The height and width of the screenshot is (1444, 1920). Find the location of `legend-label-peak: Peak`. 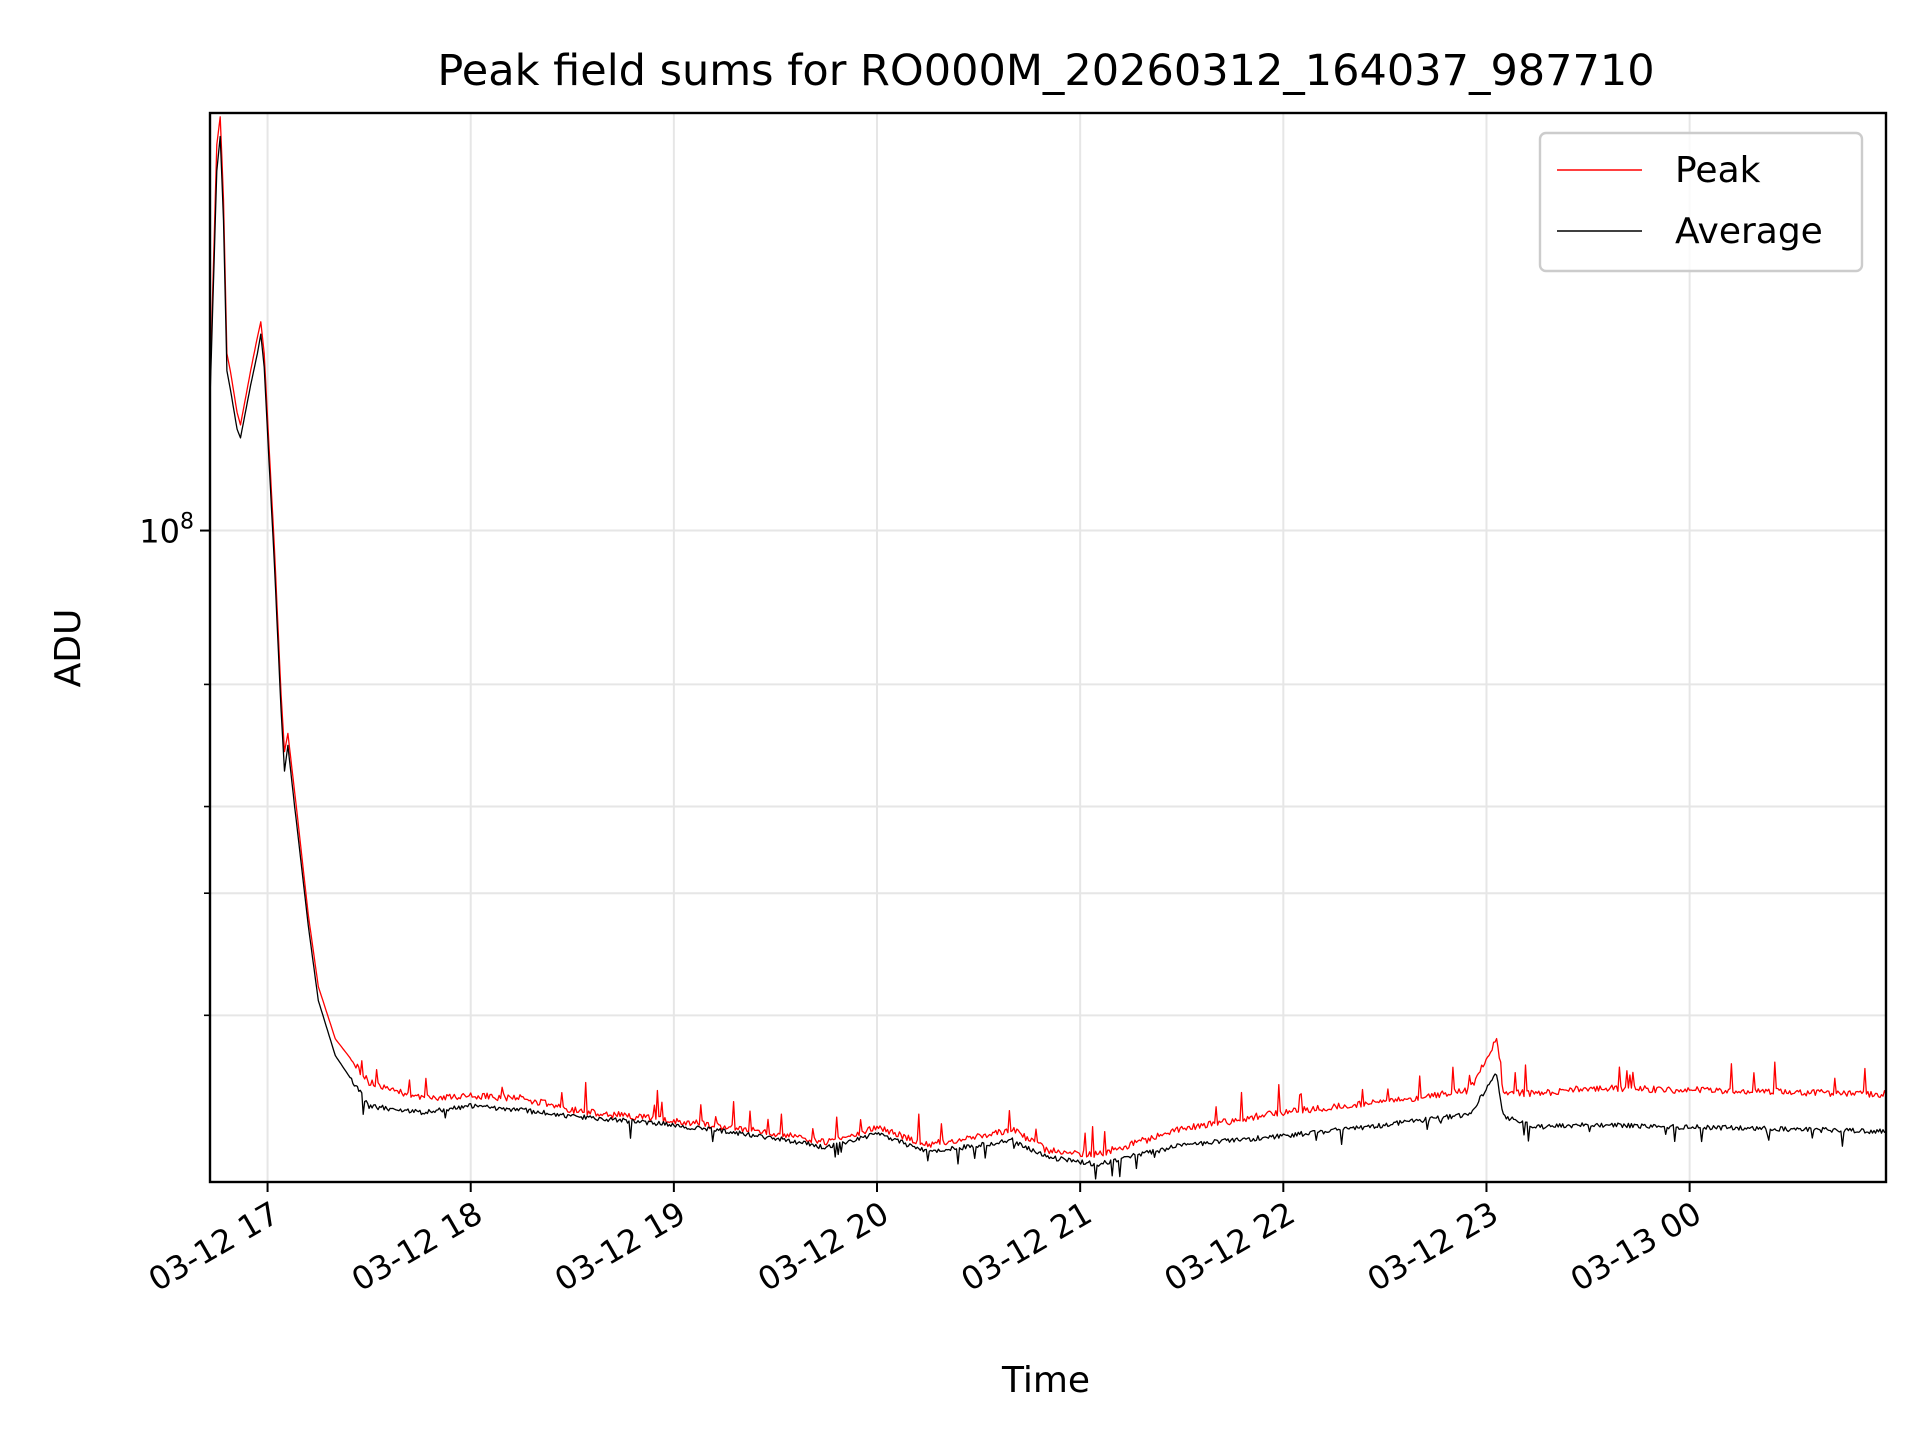

legend-label-peak: Peak is located at coordinates (1718, 170).